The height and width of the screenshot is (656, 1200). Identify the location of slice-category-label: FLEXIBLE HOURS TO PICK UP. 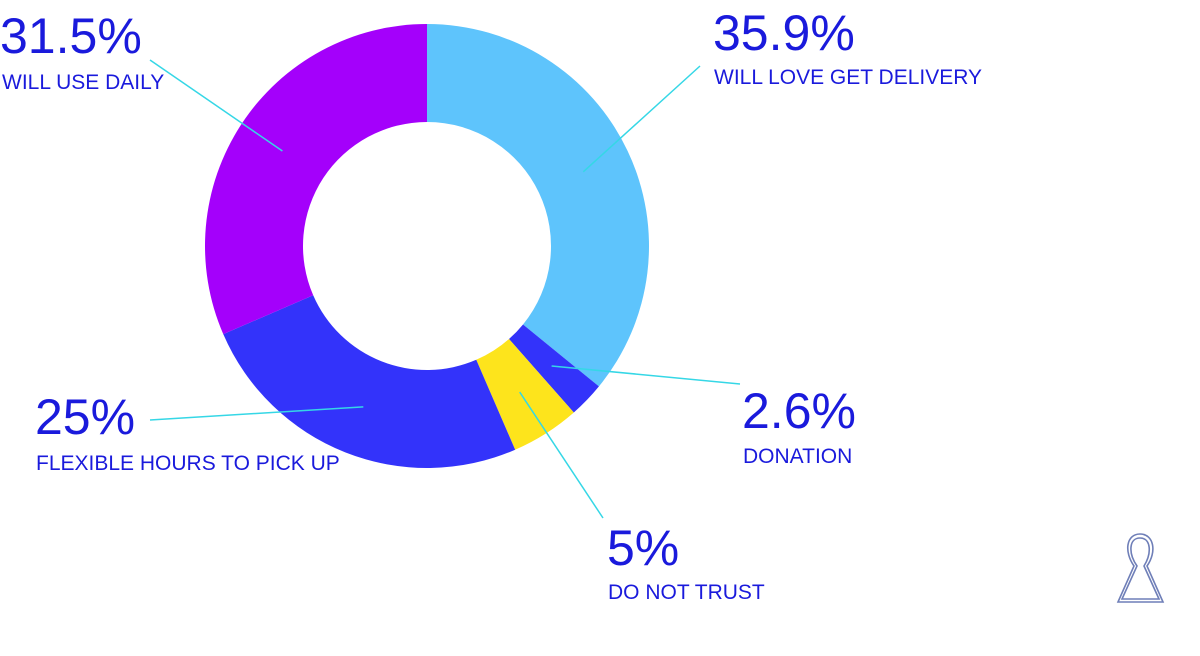
(188, 463).